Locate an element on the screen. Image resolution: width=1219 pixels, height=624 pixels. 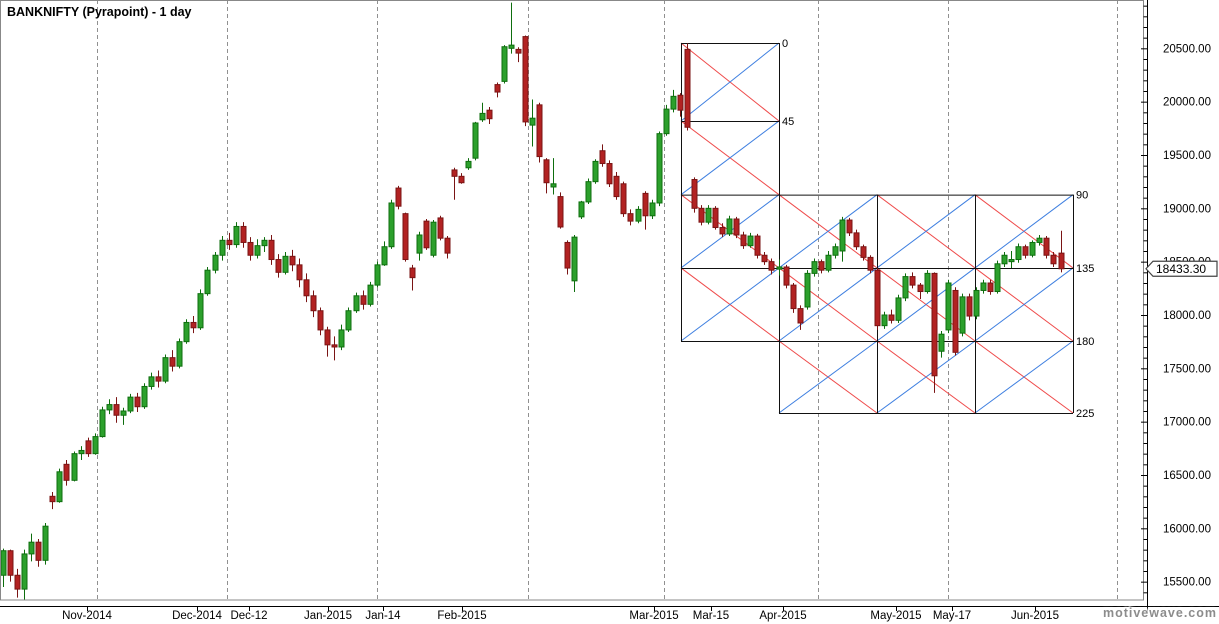
svg-text: 0 is located at coordinates (785, 44).